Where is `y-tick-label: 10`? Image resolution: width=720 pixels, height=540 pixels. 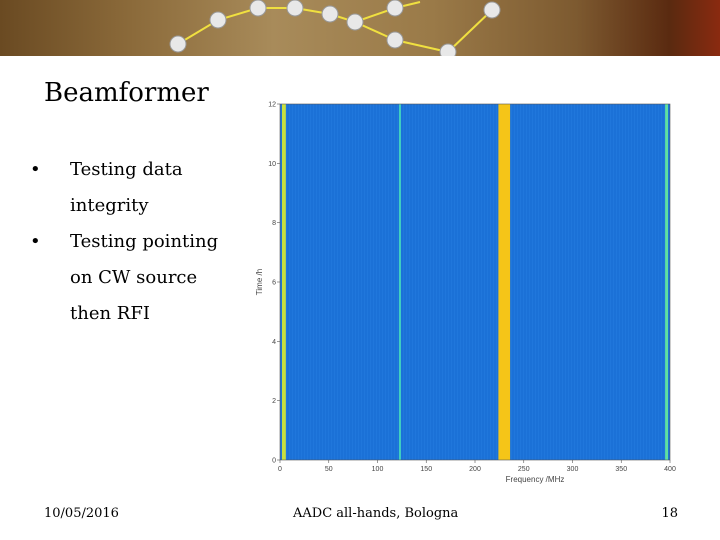
y-tick-label: 10 is located at coordinates (272, 164).